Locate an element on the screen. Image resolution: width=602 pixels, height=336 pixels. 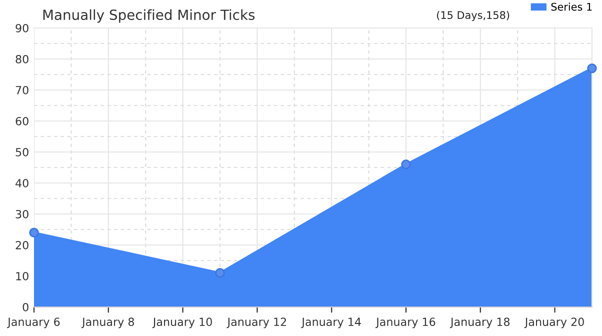
x-tick-label: January 20 is located at coordinates (554, 323).